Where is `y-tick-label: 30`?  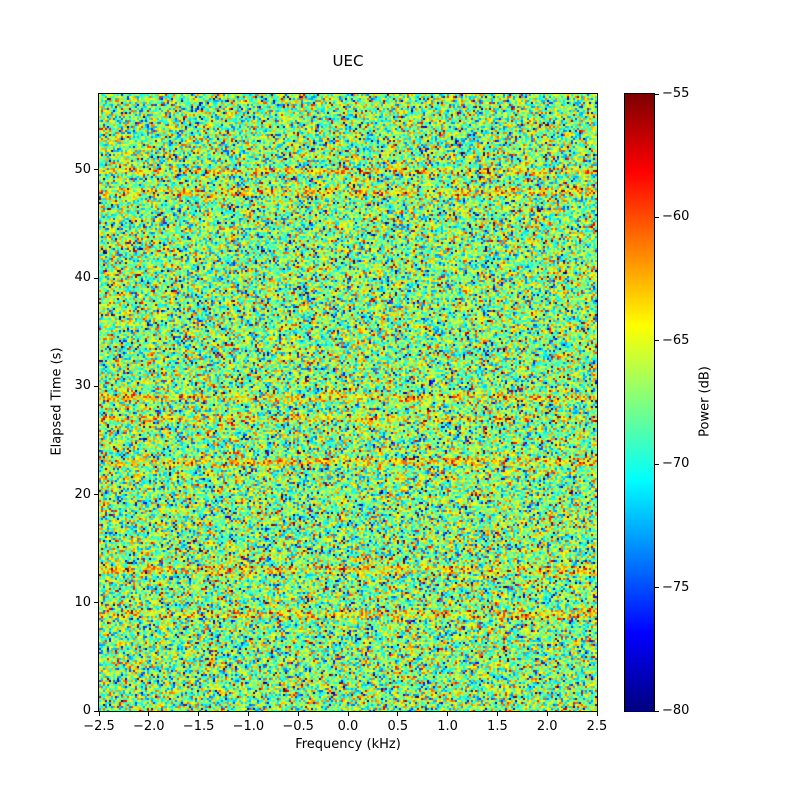
y-tick-label: 30 is located at coordinates (82, 386).